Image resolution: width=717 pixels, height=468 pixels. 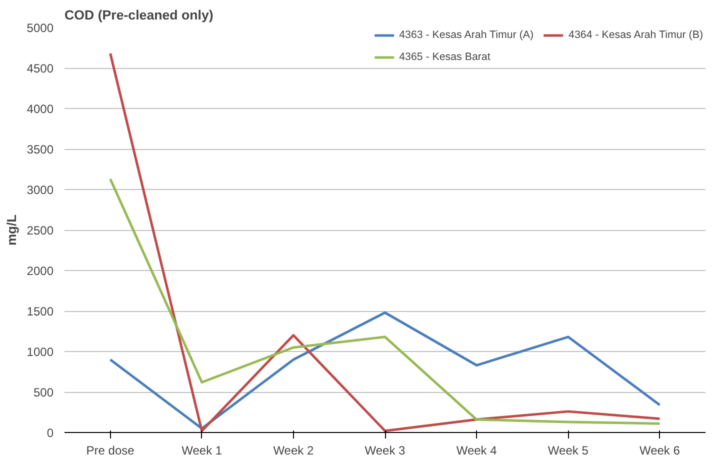 I want to click on x-tick-label: Week 5, so click(x=568, y=451).